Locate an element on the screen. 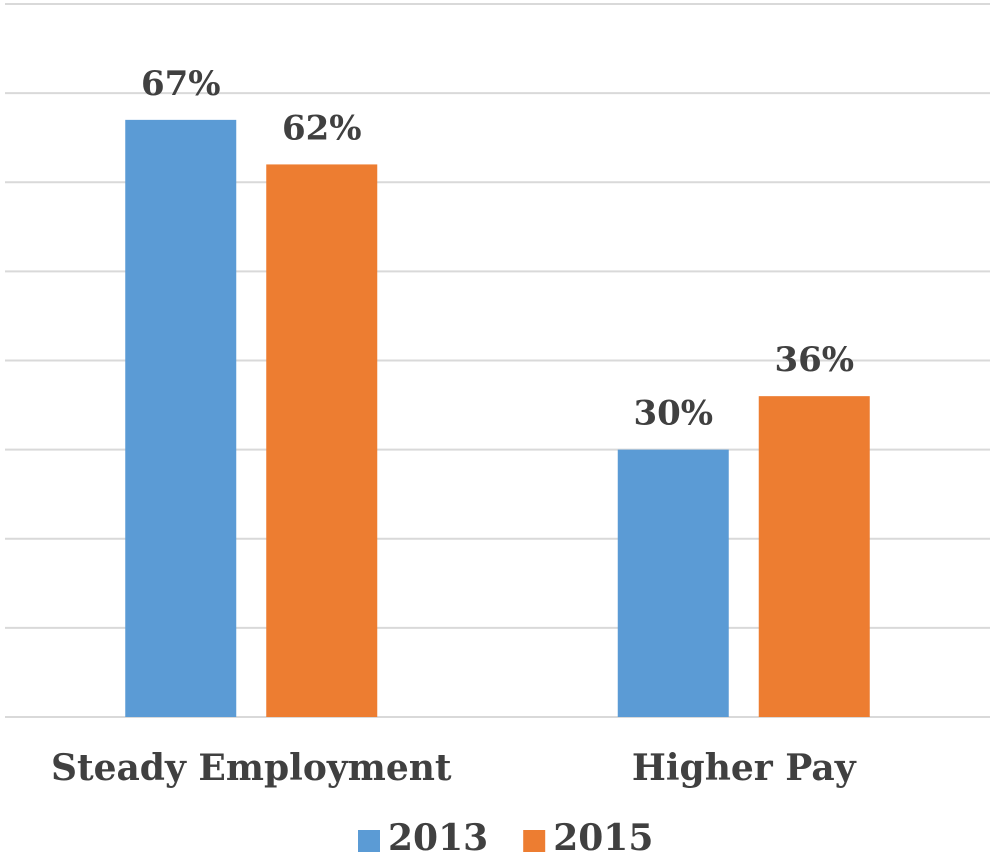 This screenshot has height=859, width=990. data-label: 30% is located at coordinates (673, 414).